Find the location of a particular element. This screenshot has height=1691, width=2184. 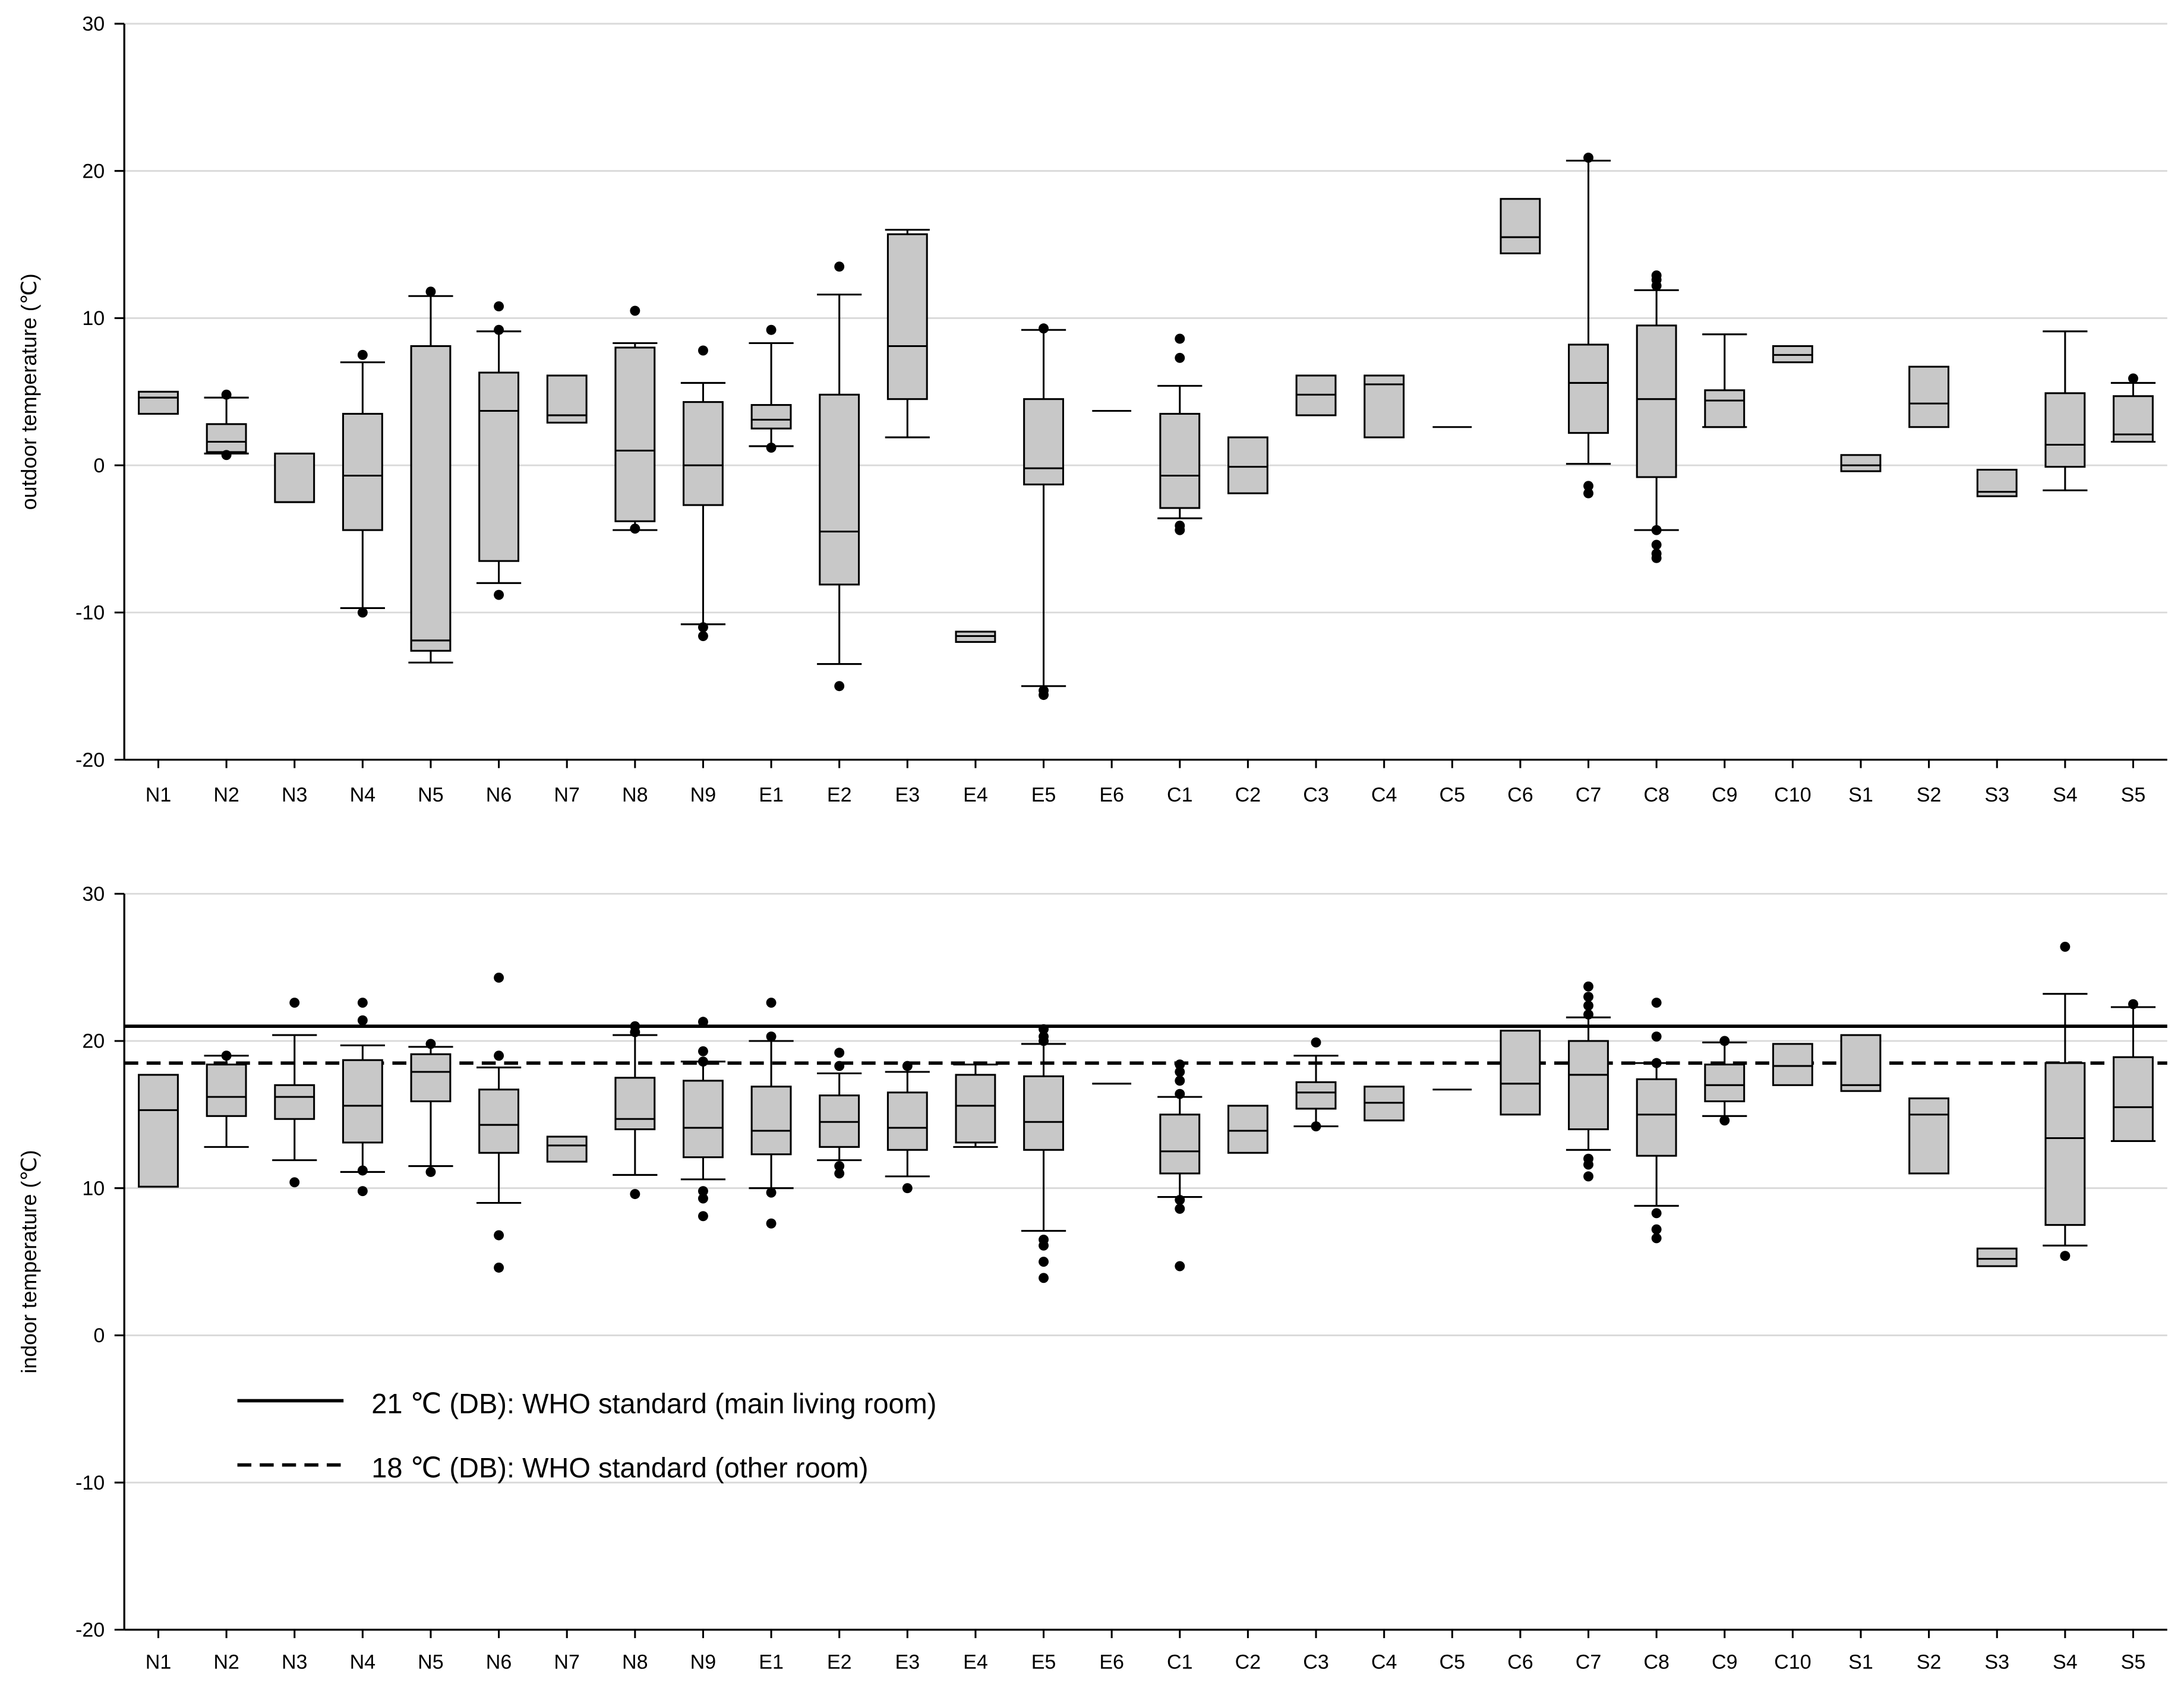

x-tick-label: N4 is located at coordinates (363, 1662).